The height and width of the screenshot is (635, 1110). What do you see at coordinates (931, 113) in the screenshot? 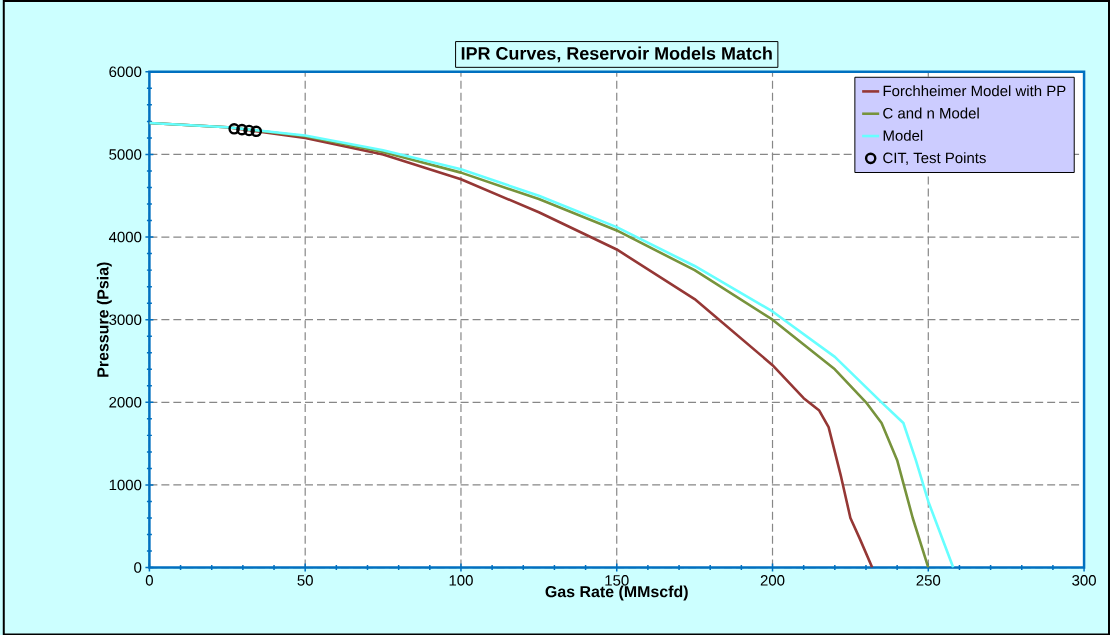
I see `legend-label: C and n Model` at bounding box center [931, 113].